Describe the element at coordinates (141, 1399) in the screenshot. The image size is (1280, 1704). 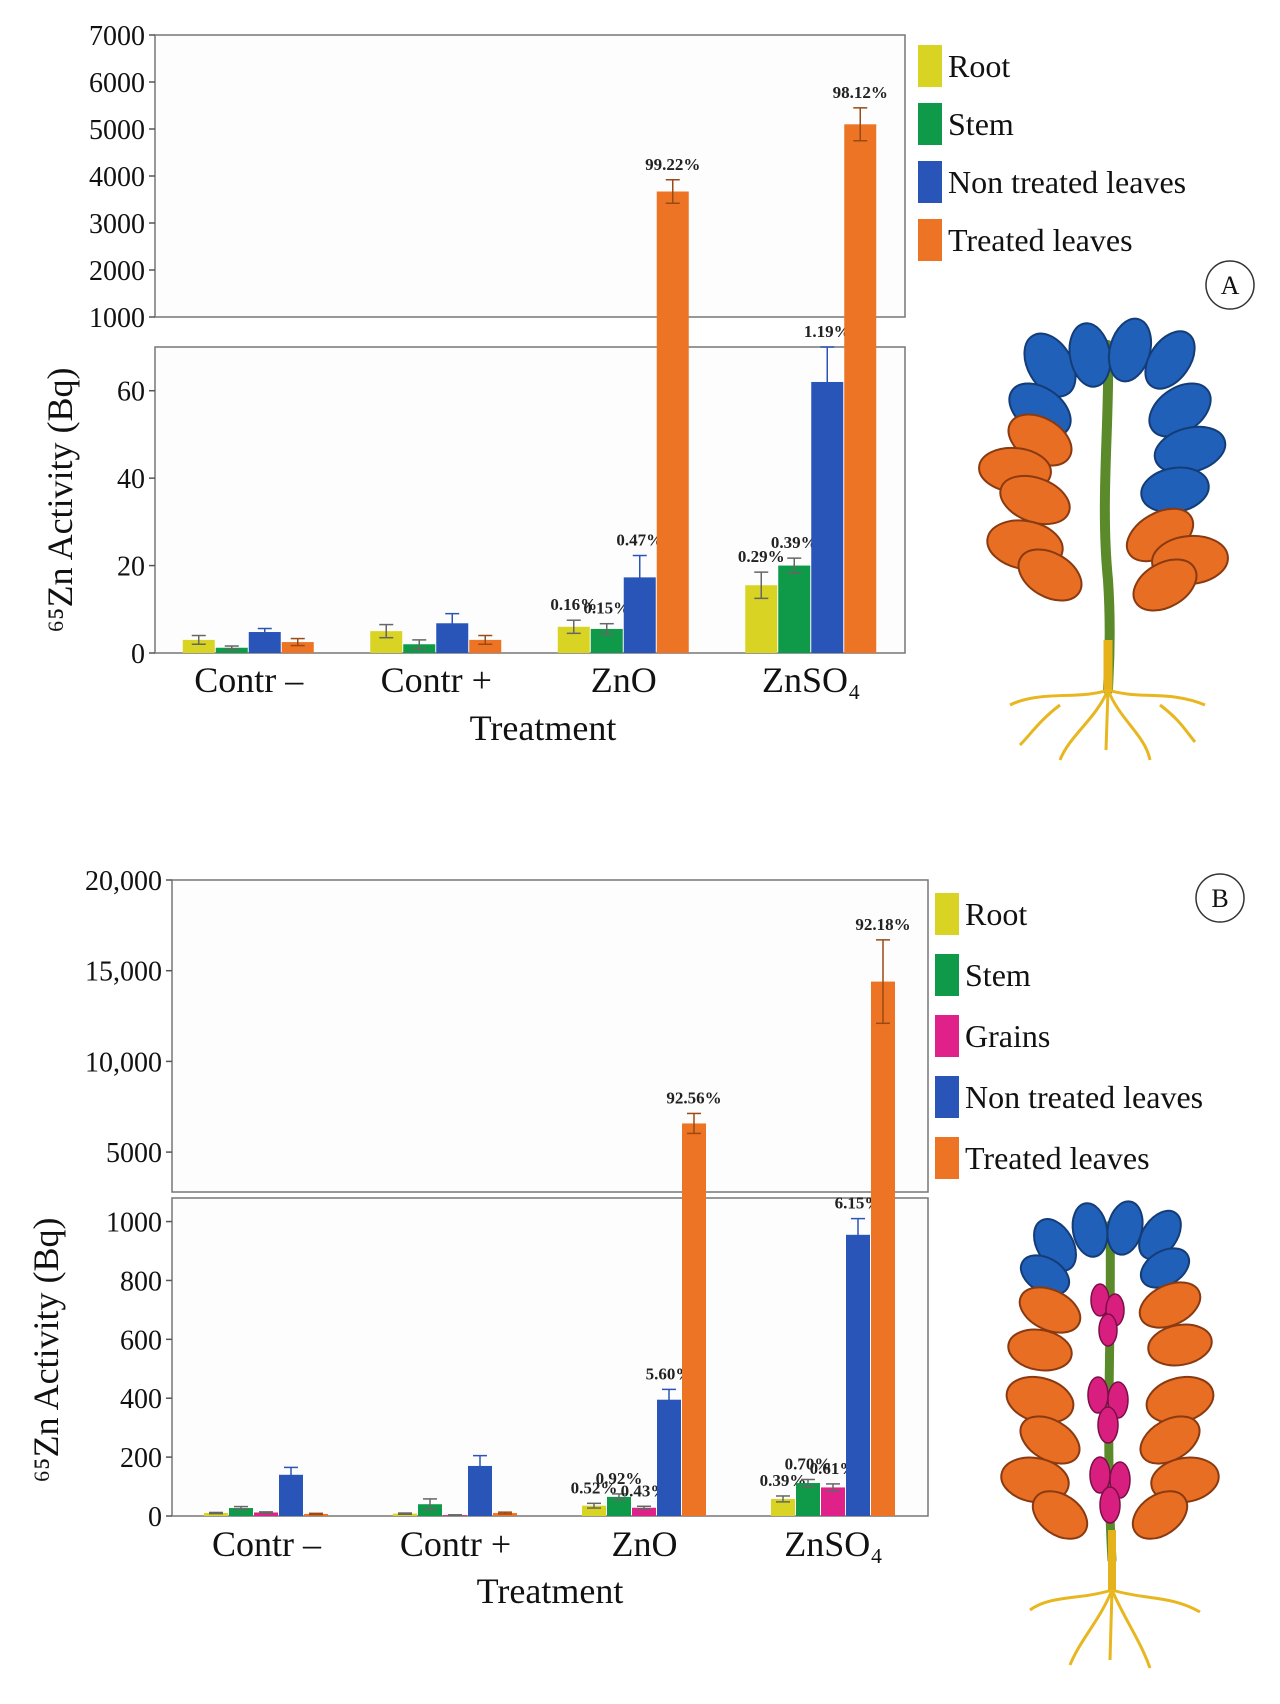
I see `y-tick-label: 400` at that location.